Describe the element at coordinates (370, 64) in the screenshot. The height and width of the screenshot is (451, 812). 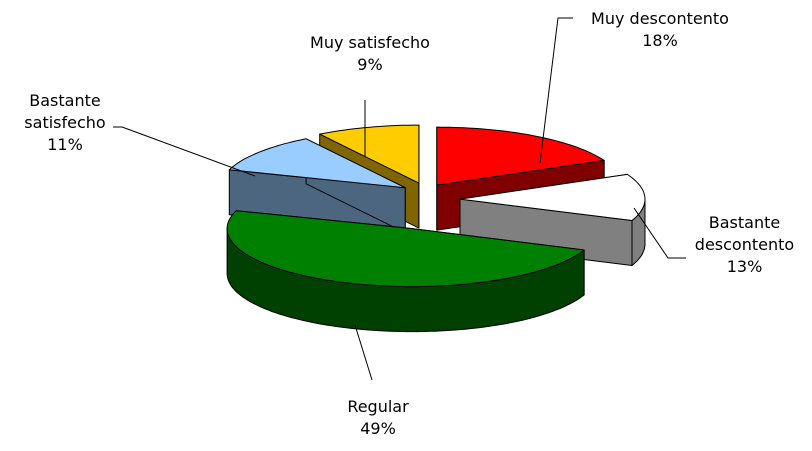
I see `value-label: 9%` at that location.